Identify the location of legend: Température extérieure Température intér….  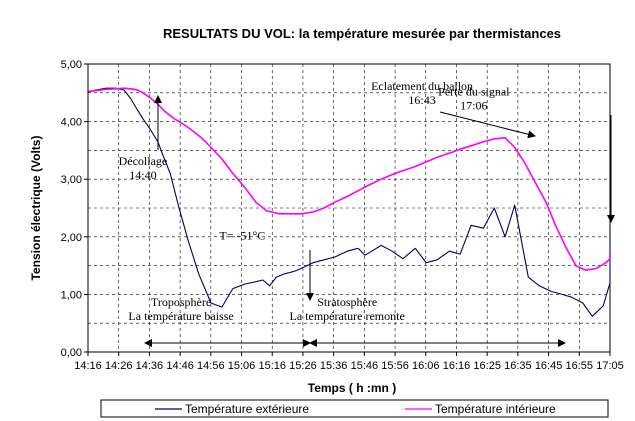
(354, 408).